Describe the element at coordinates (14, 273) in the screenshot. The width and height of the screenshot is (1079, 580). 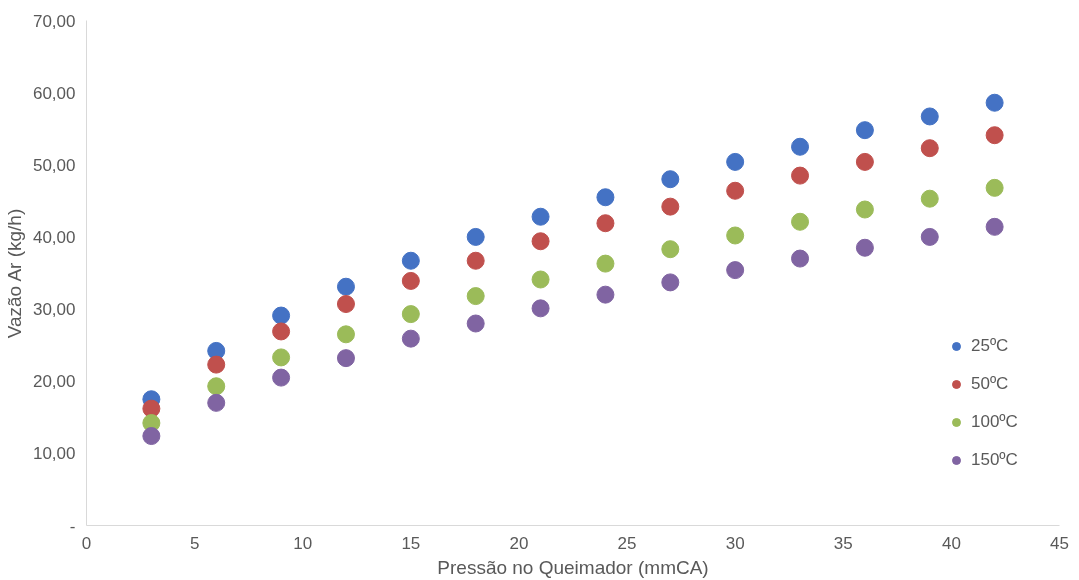
I see `y-axis-title: Vazão Ar (kg/h)` at that location.